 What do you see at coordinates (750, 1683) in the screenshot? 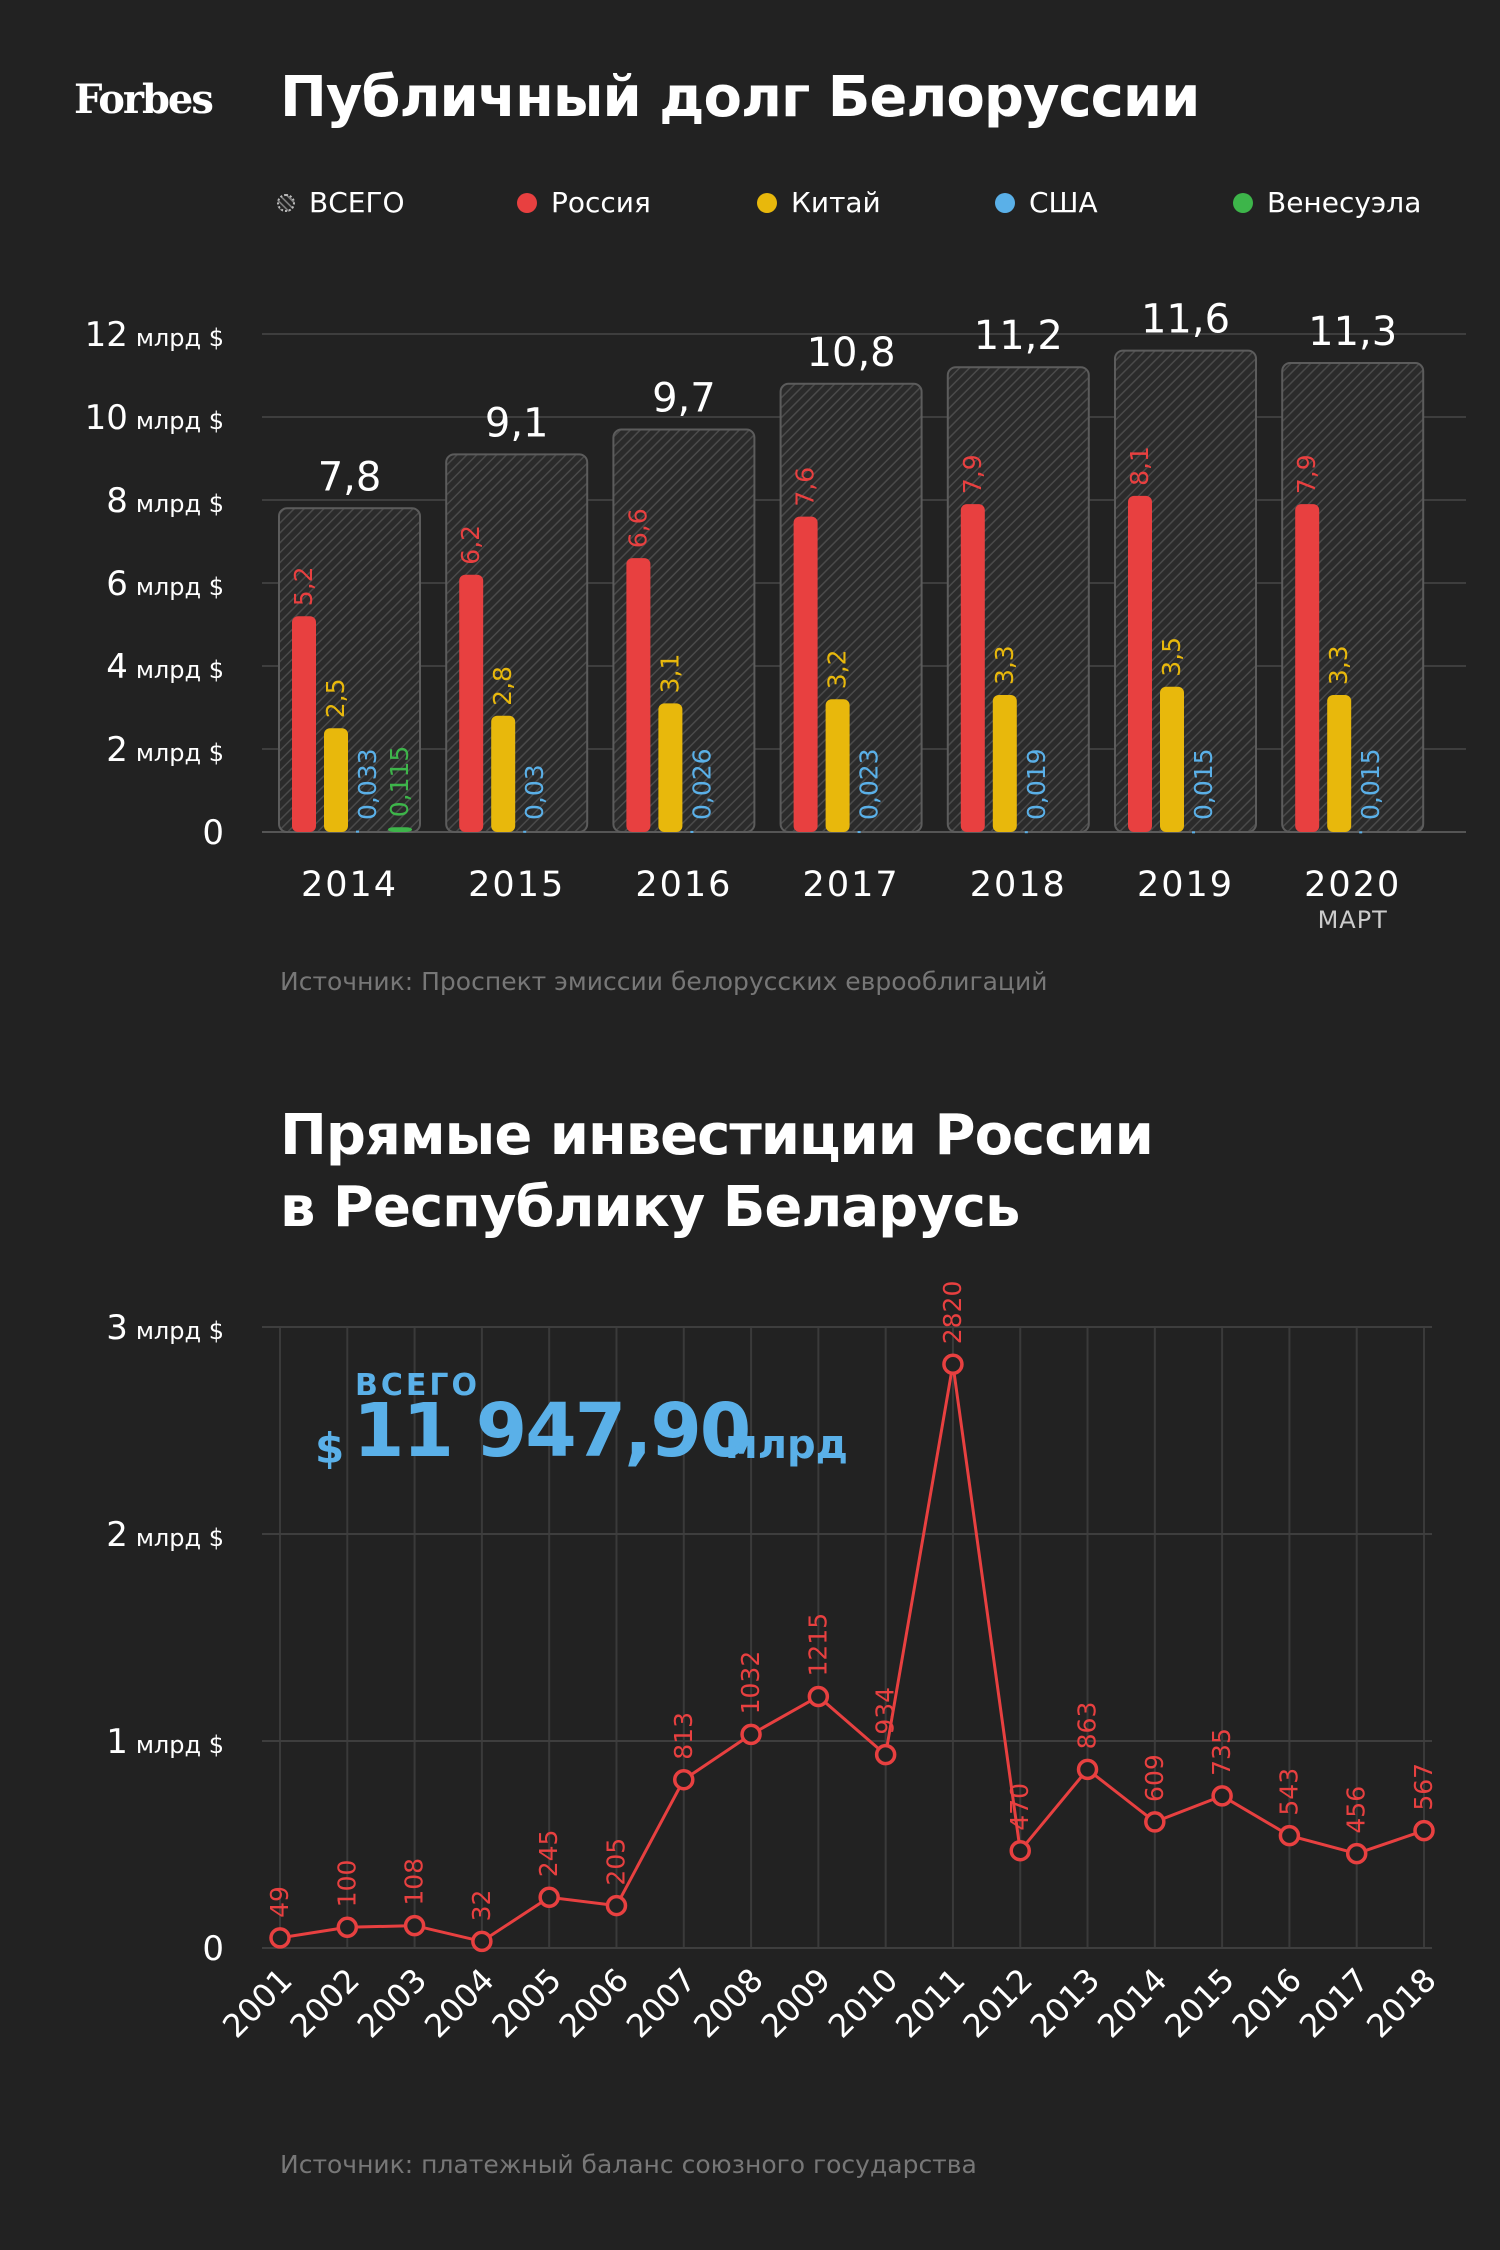
I see `point-label-2008: 1032` at bounding box center [750, 1683].